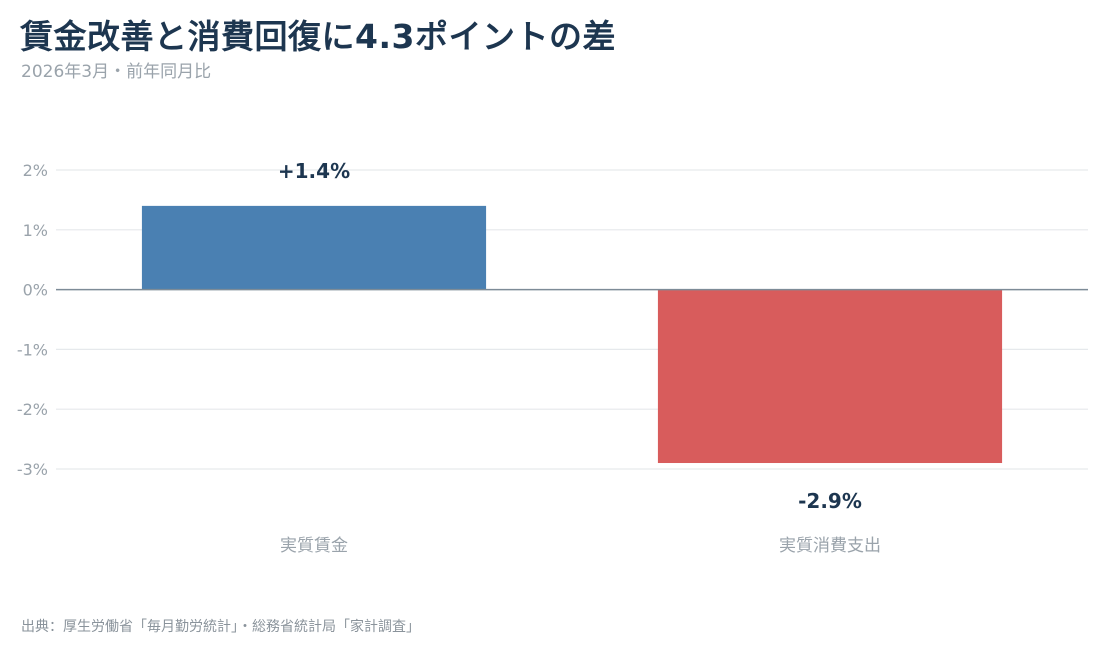 The height and width of the screenshot is (649, 1103). Describe the element at coordinates (116, 72) in the screenshot. I see `chart-subtitle: 2026年3月・前年同月比` at that location.